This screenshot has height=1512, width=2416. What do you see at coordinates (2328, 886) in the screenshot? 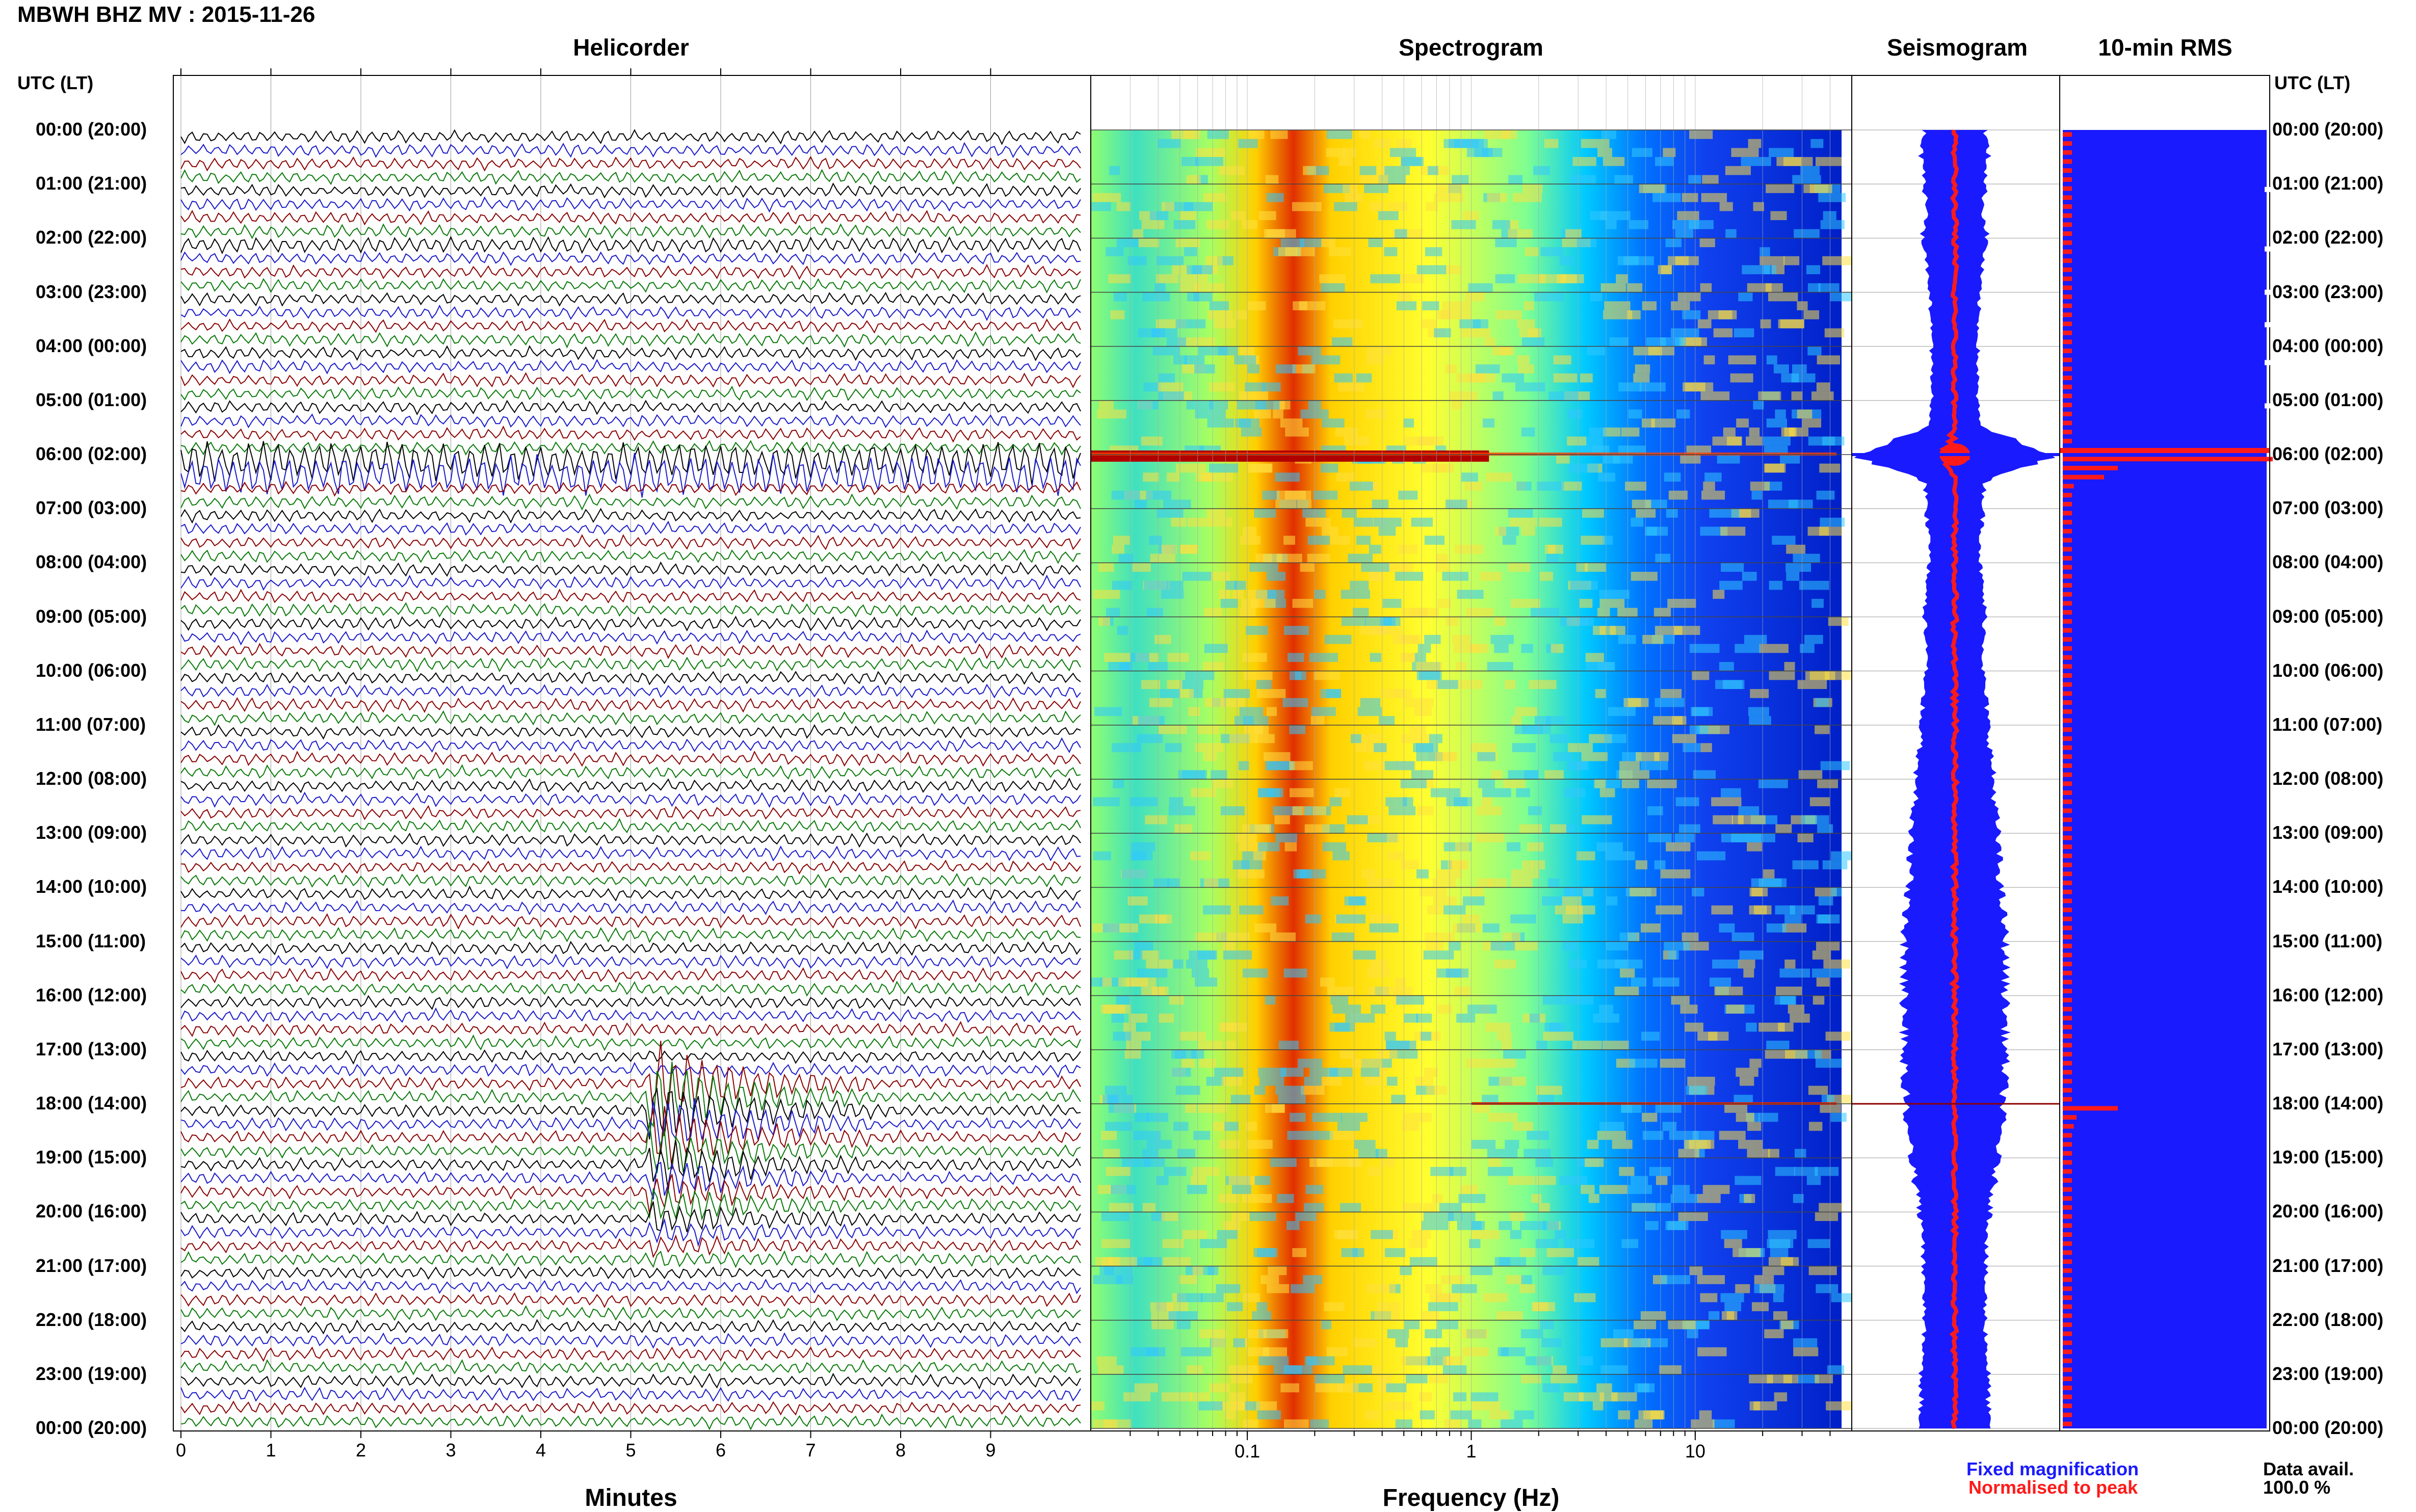
I see `time-label-right: 14:00 (10:00)` at bounding box center [2328, 886].